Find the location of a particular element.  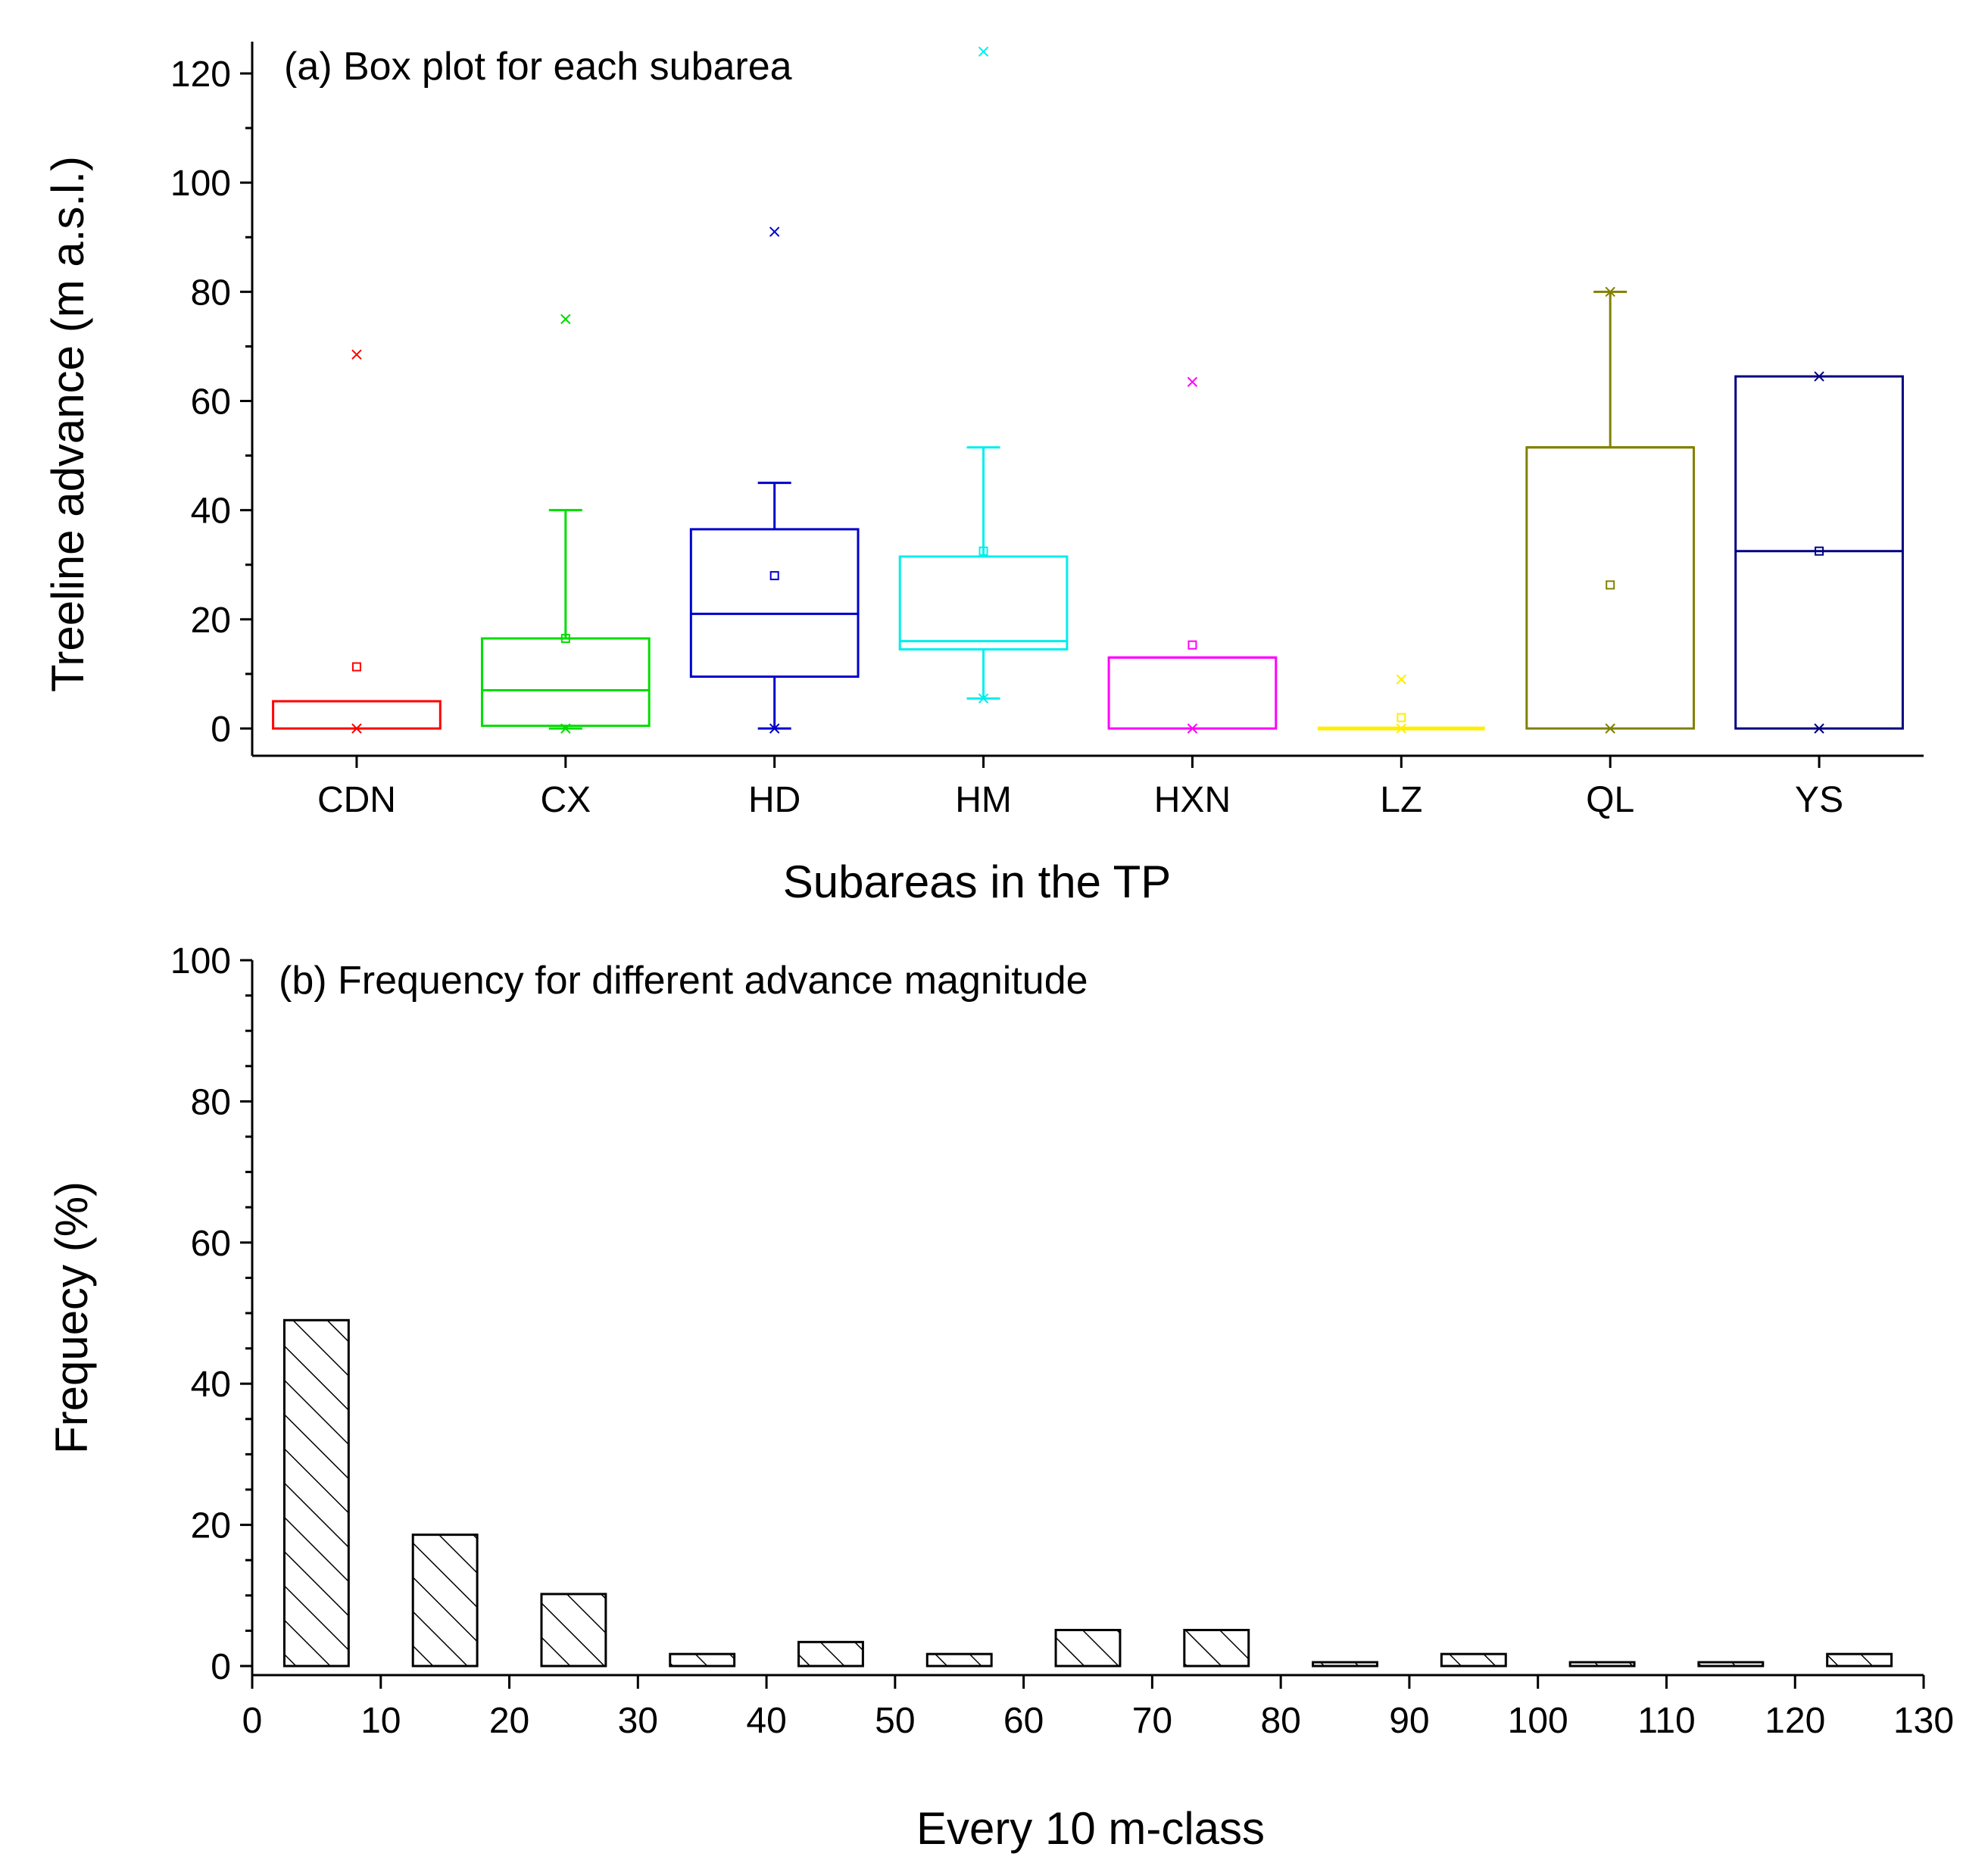

panel-a-title: (a) Box plot for each subarea is located at coordinates (538, 67).